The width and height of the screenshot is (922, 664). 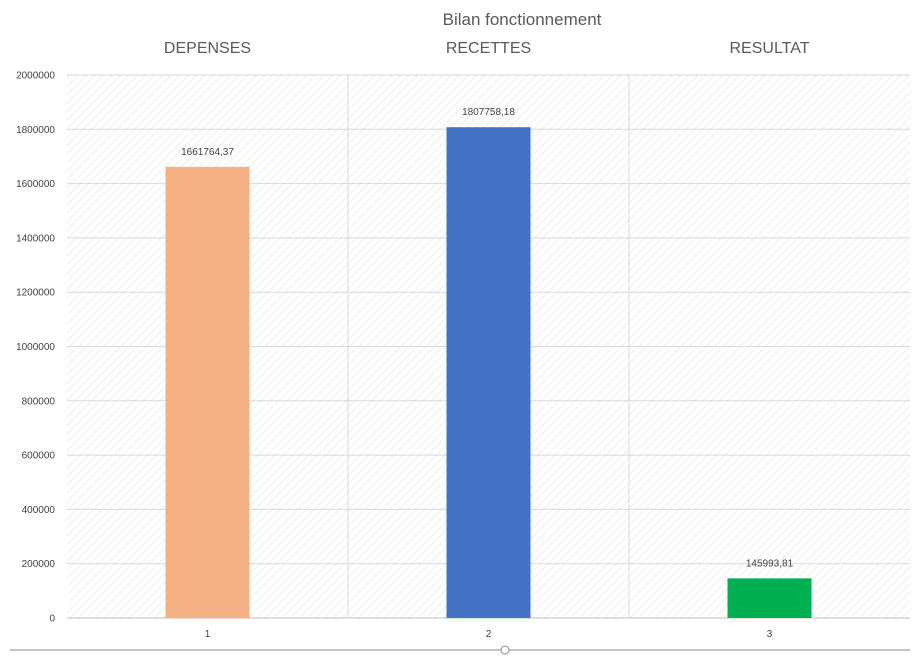 I want to click on column-header-recettes: RECETTES, so click(x=488, y=48).